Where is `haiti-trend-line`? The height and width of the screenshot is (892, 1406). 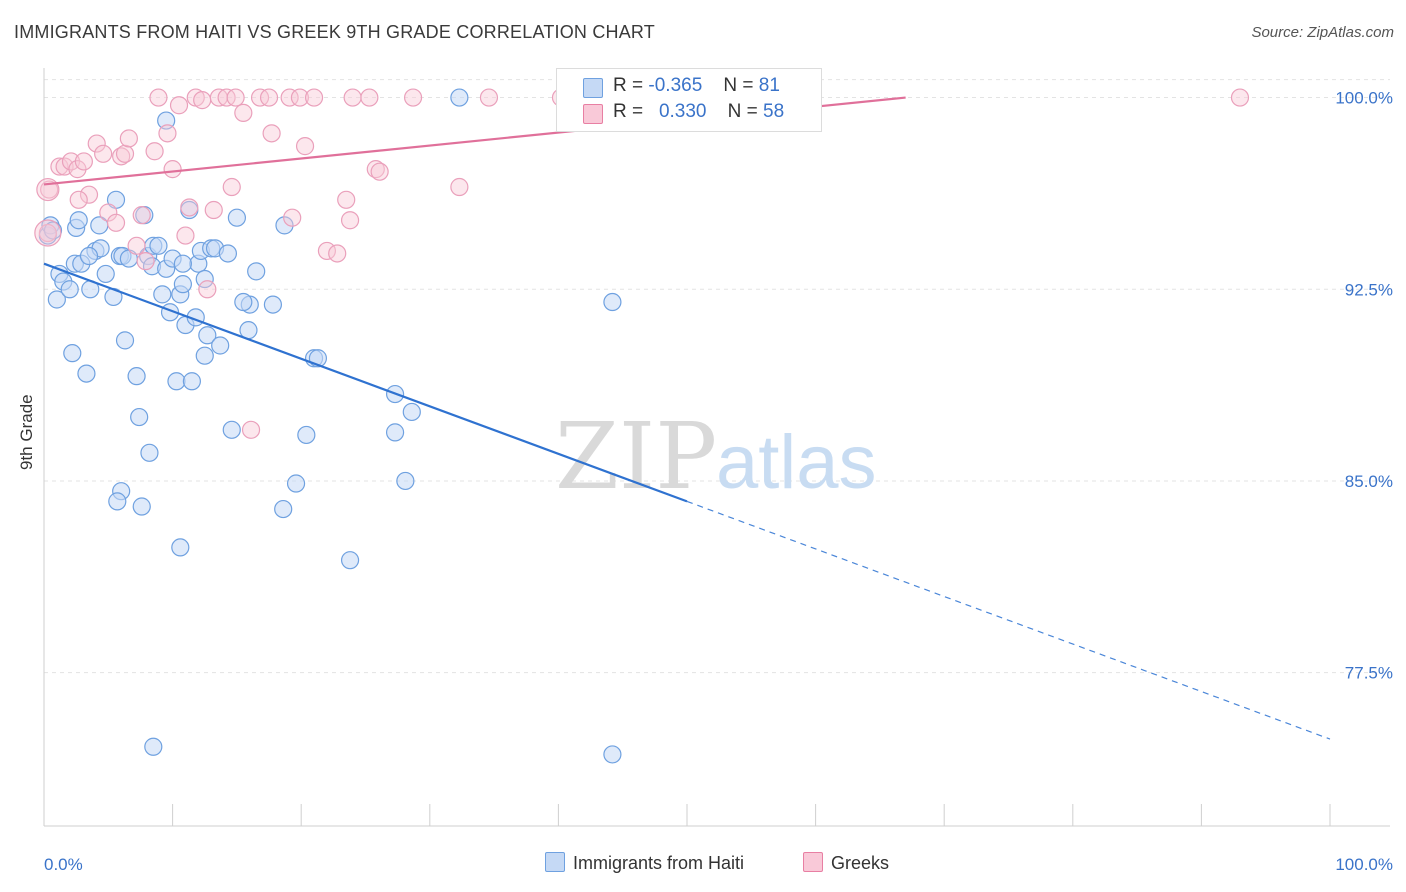
haiti-trend-line is located at coordinates (365, 382).